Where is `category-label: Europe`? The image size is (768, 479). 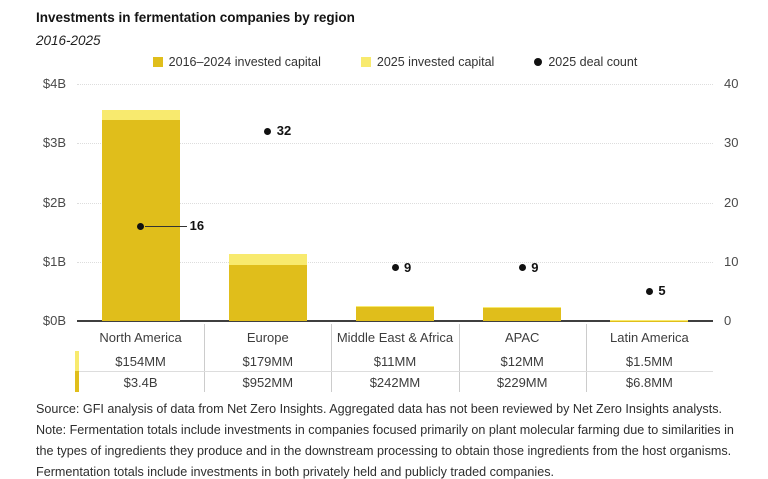 category-label: Europe is located at coordinates (267, 337).